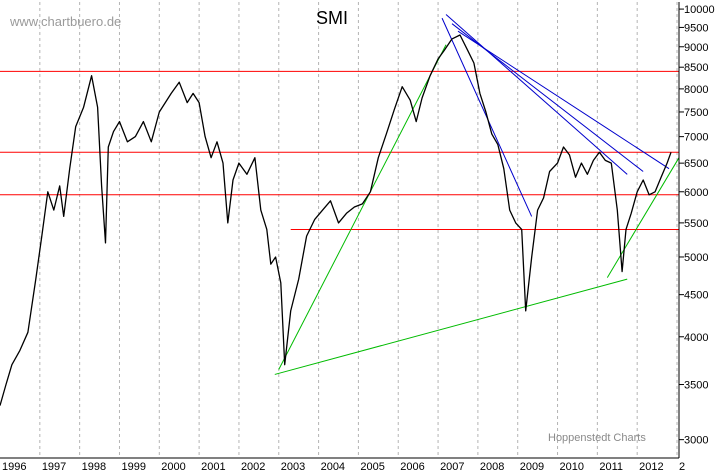 This screenshot has height=472, width=723. What do you see at coordinates (696, 138) in the screenshot?
I see `y-tick-label: 7000` at bounding box center [696, 138].